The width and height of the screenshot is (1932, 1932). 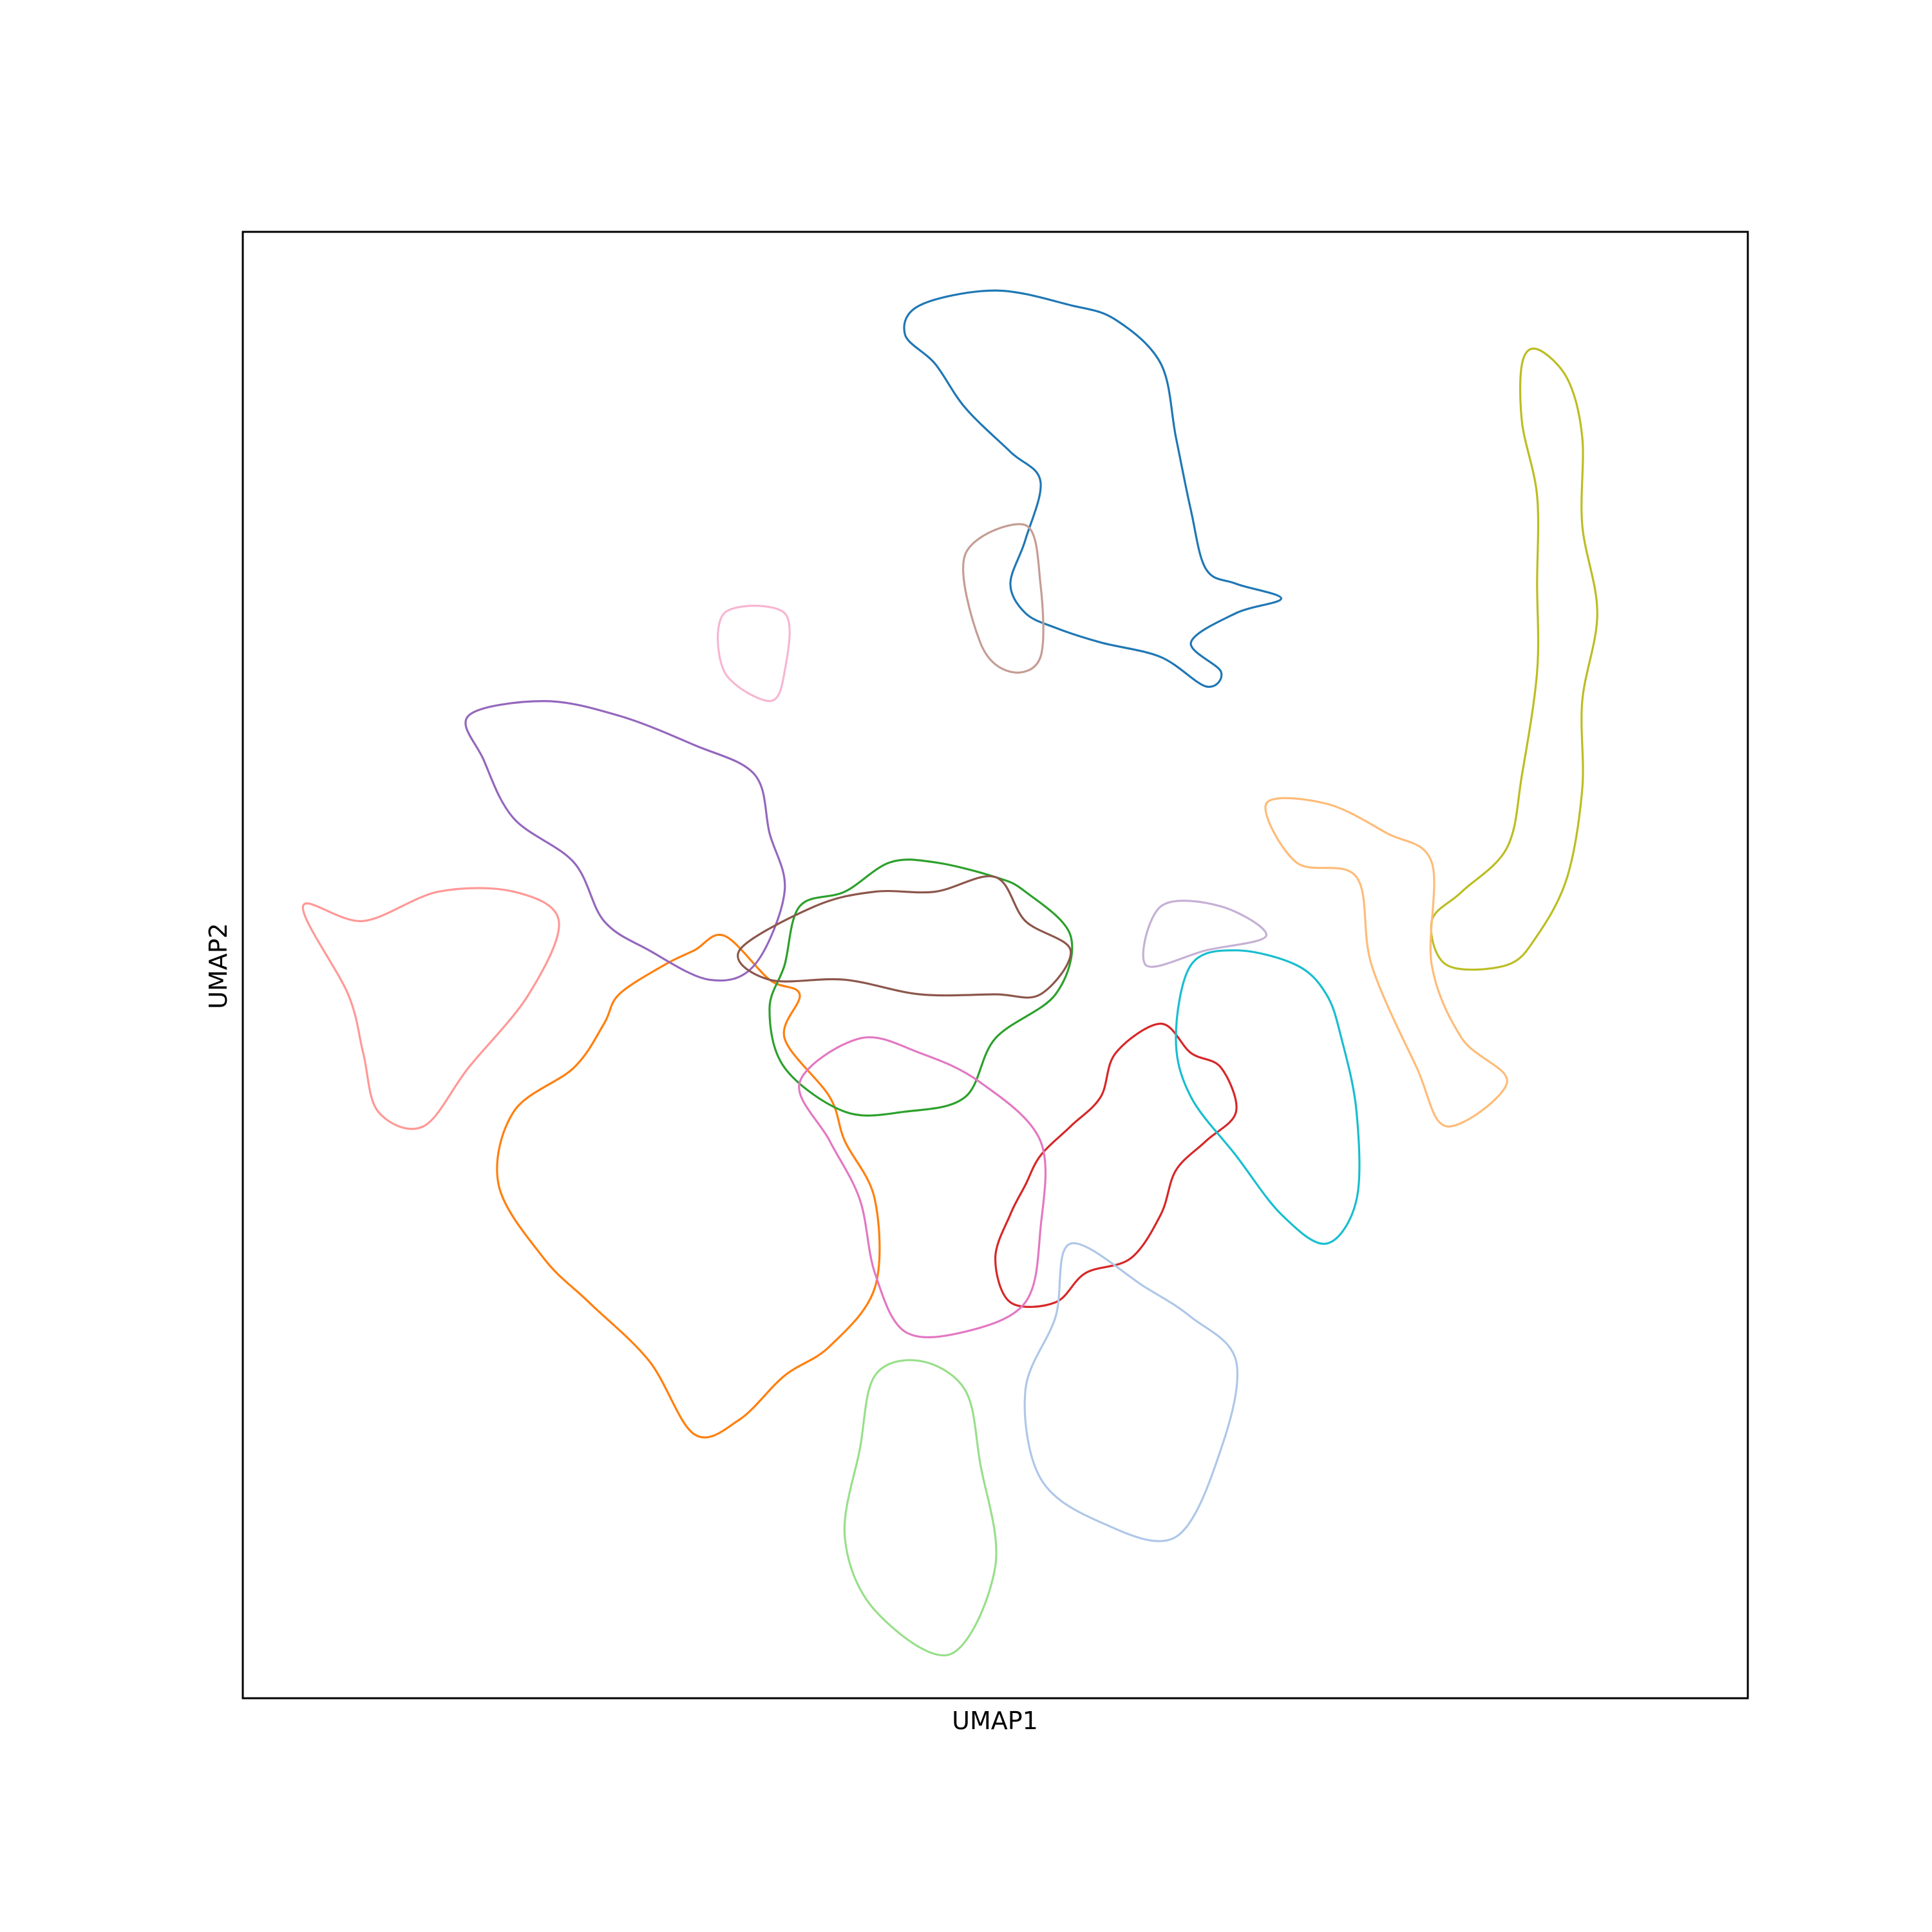 I want to click on x-axis-label: UMAP1, so click(x=995, y=1721).